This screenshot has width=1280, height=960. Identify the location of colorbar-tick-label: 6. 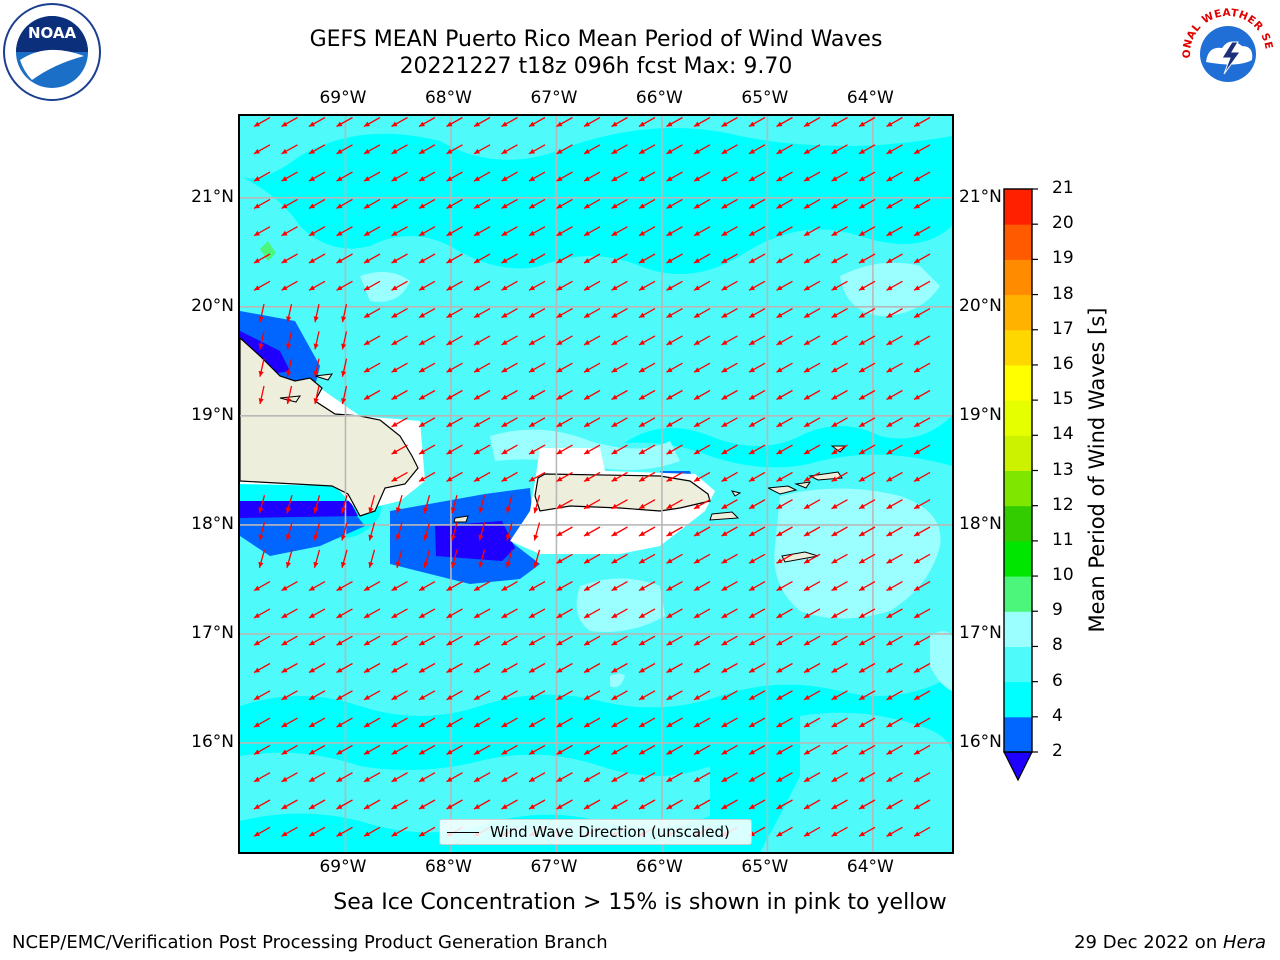
(1057, 680).